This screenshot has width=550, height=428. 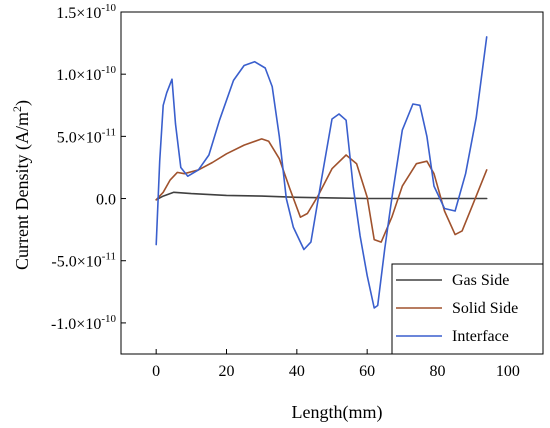 I want to click on y-axis-title-tail: ), so click(x=22, y=103).